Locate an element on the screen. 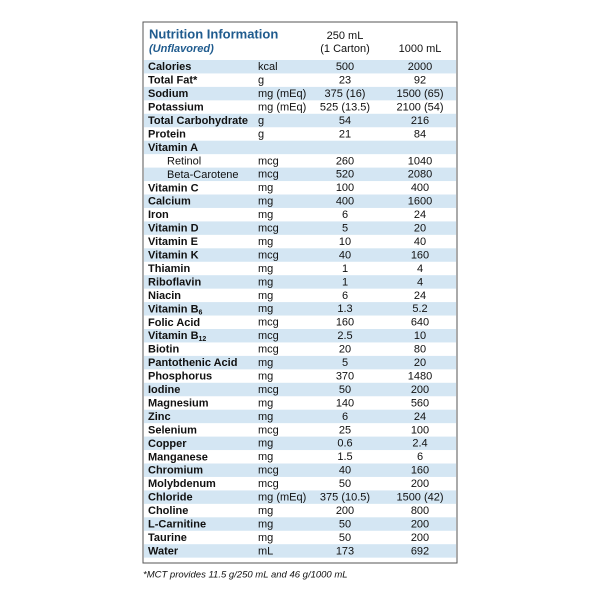 The width and height of the screenshot is (600, 605). row-name: Selenium is located at coordinates (172, 430).